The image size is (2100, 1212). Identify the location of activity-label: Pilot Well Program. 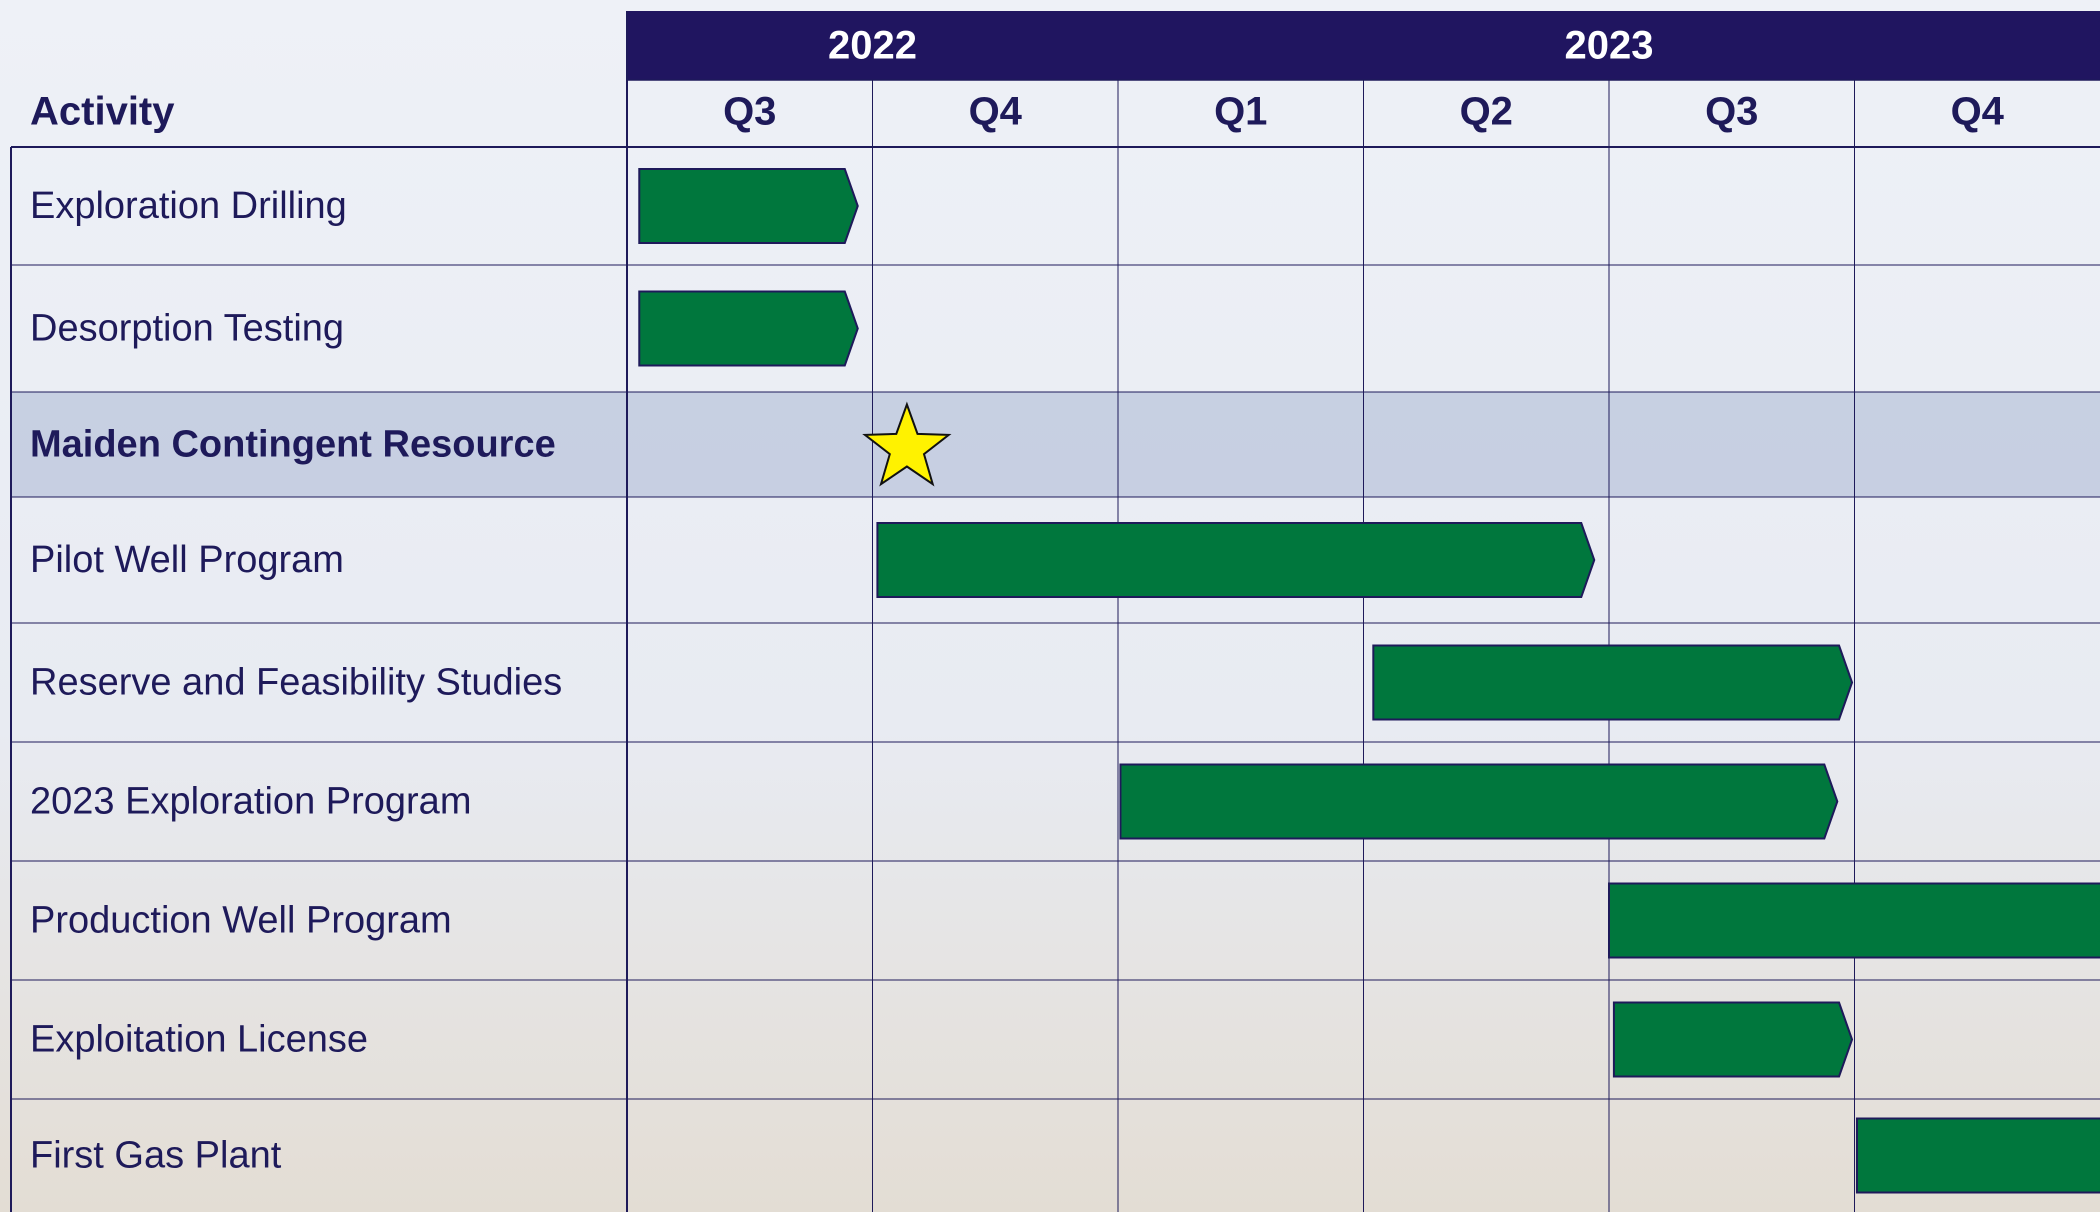
(187, 560).